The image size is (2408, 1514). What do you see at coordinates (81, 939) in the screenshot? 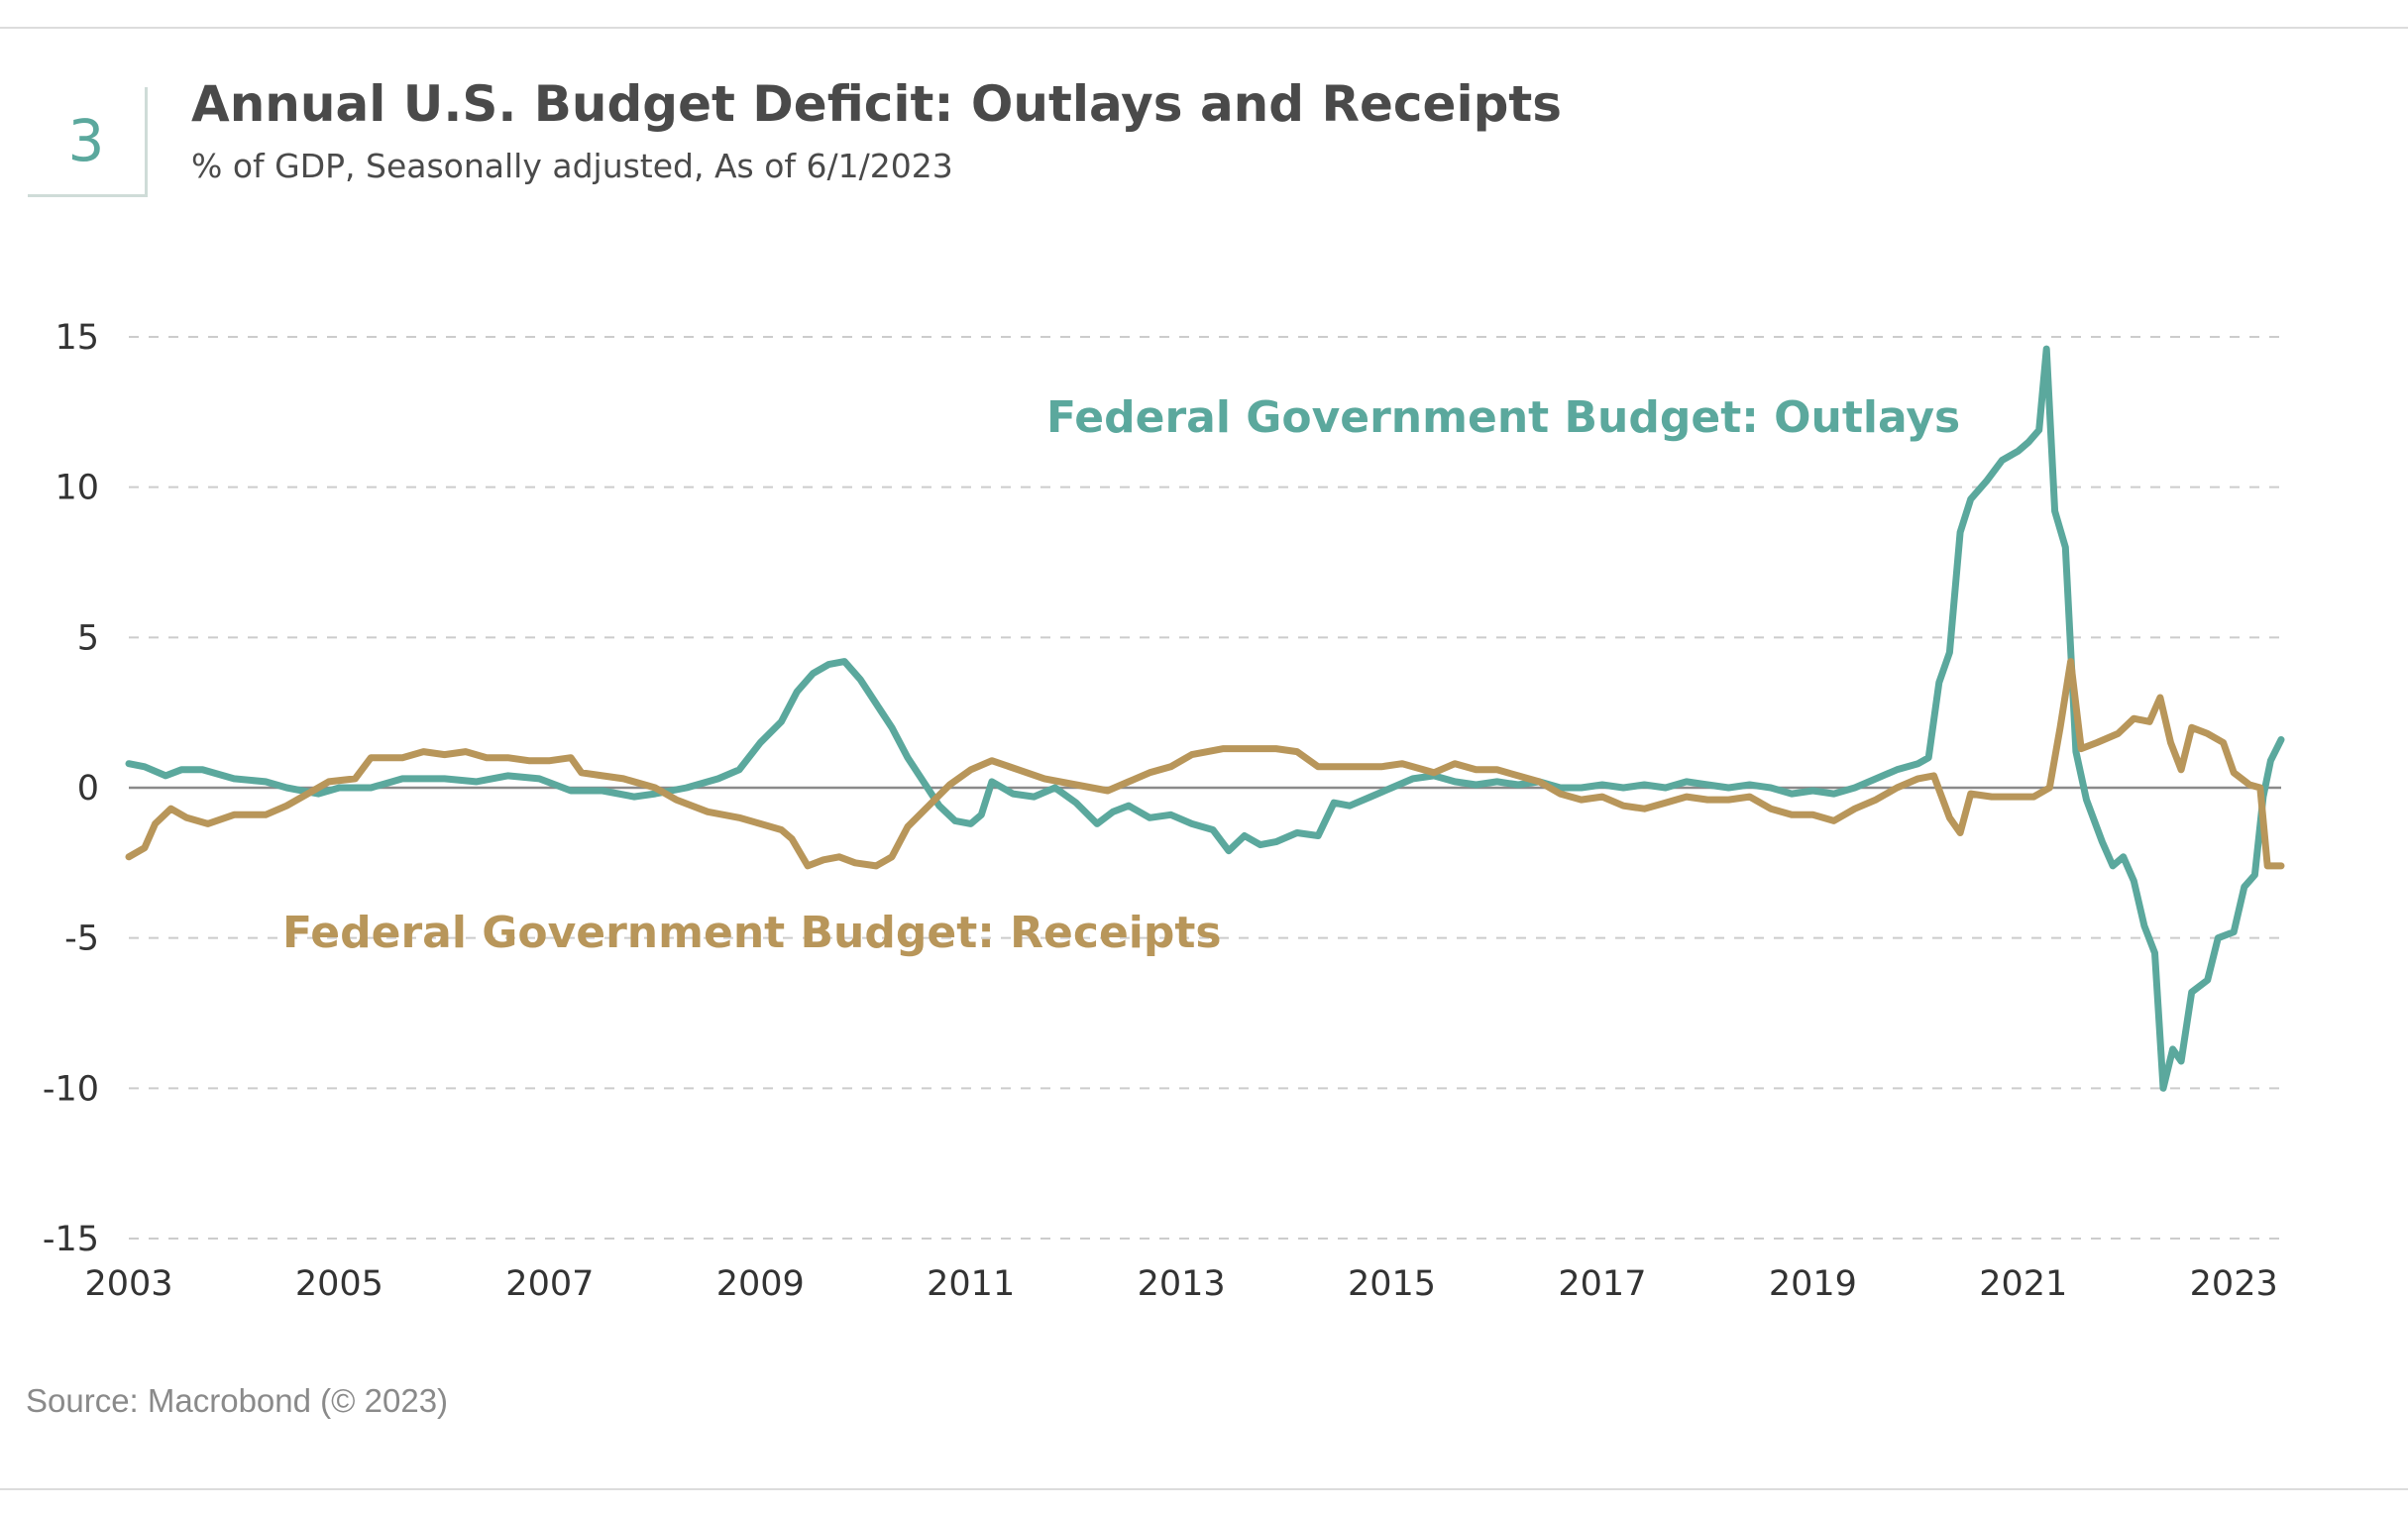
I see `y-tick-label: -5` at bounding box center [81, 939].